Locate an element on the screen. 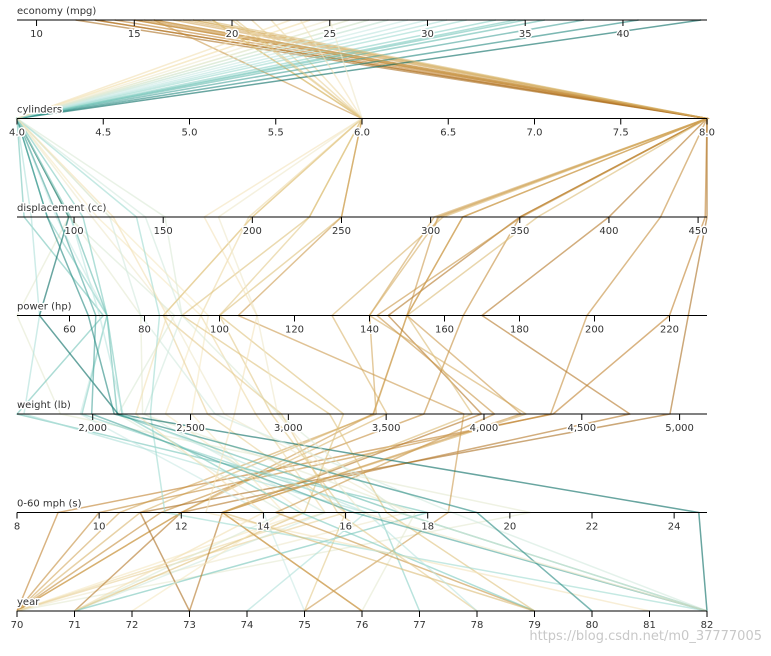 The width and height of the screenshot is (771, 656). tick-label: 22 is located at coordinates (592, 527).